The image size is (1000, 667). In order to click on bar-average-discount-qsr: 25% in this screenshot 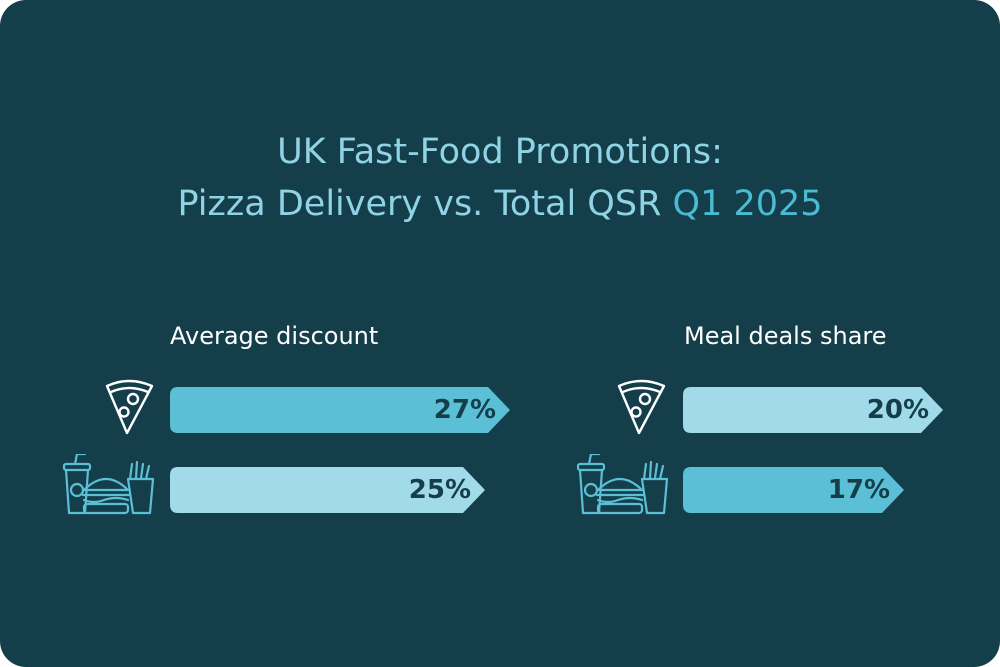, I will do `click(340, 490)`.